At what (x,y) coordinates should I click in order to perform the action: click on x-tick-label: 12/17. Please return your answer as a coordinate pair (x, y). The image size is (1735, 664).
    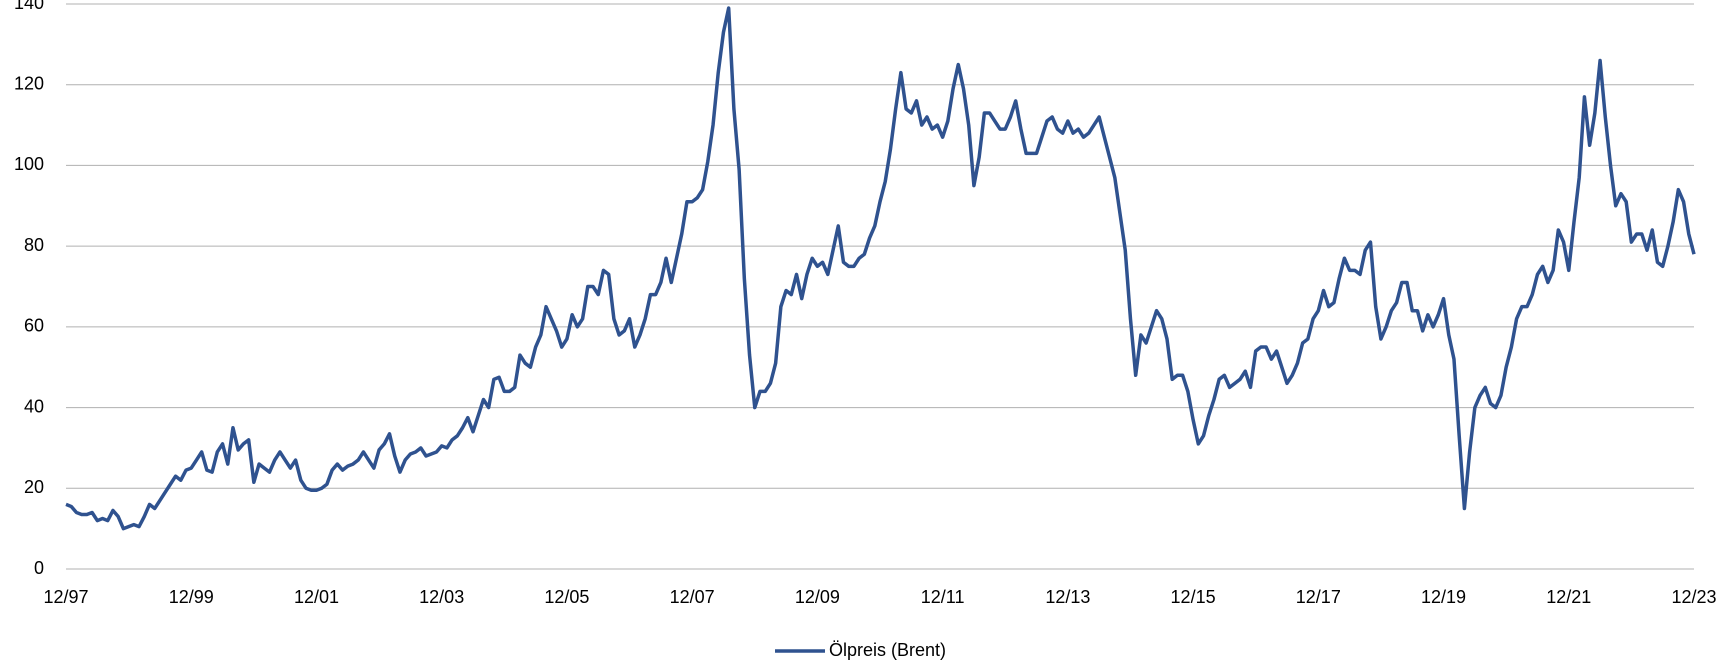
    Looking at the image, I should click on (1318, 597).